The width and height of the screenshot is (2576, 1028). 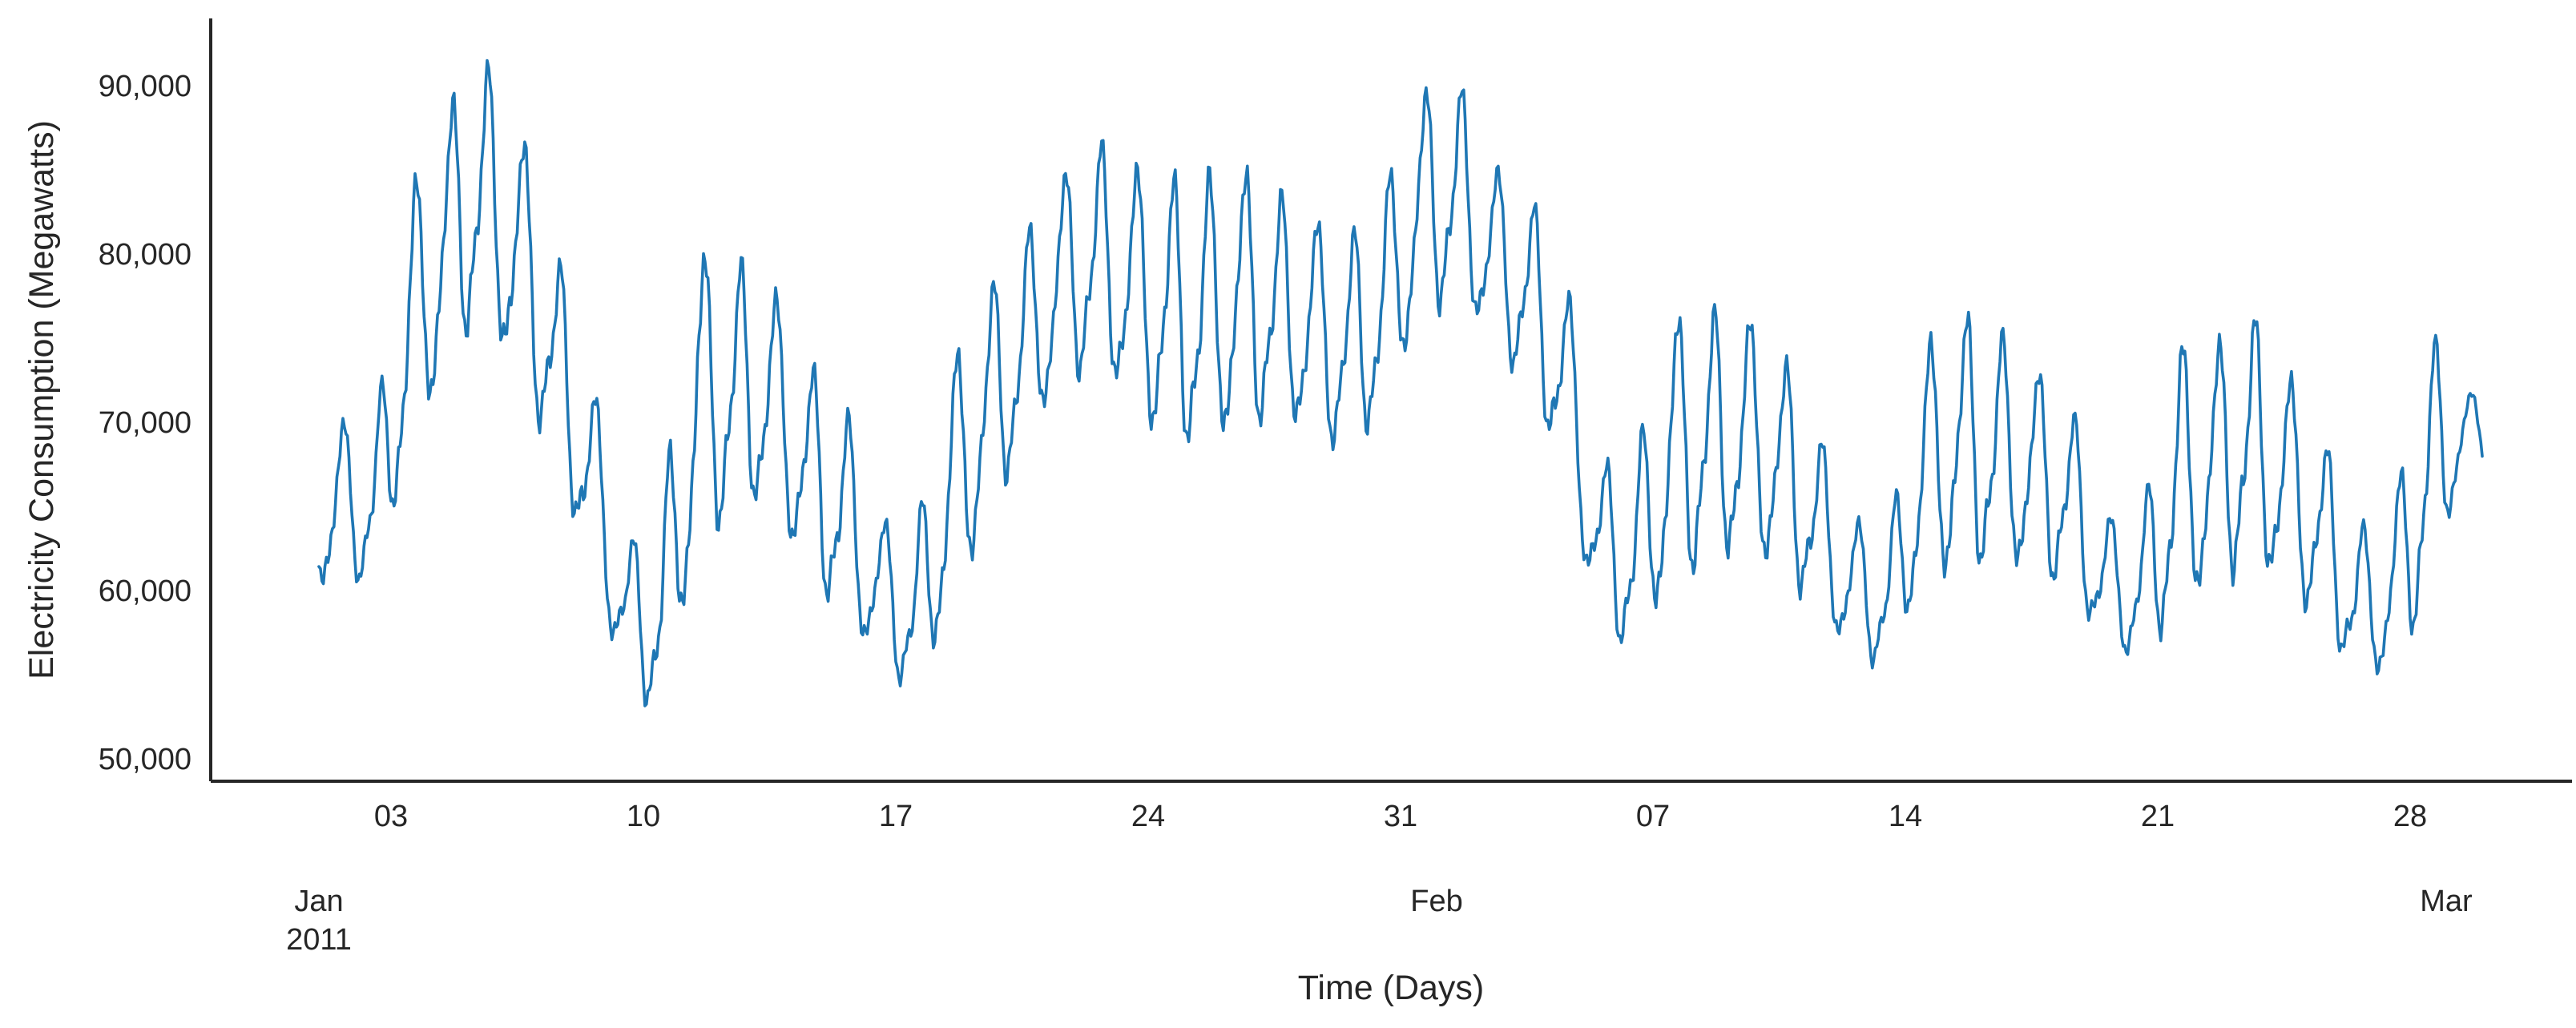 I want to click on y-tick-label: 70,000, so click(x=145, y=423).